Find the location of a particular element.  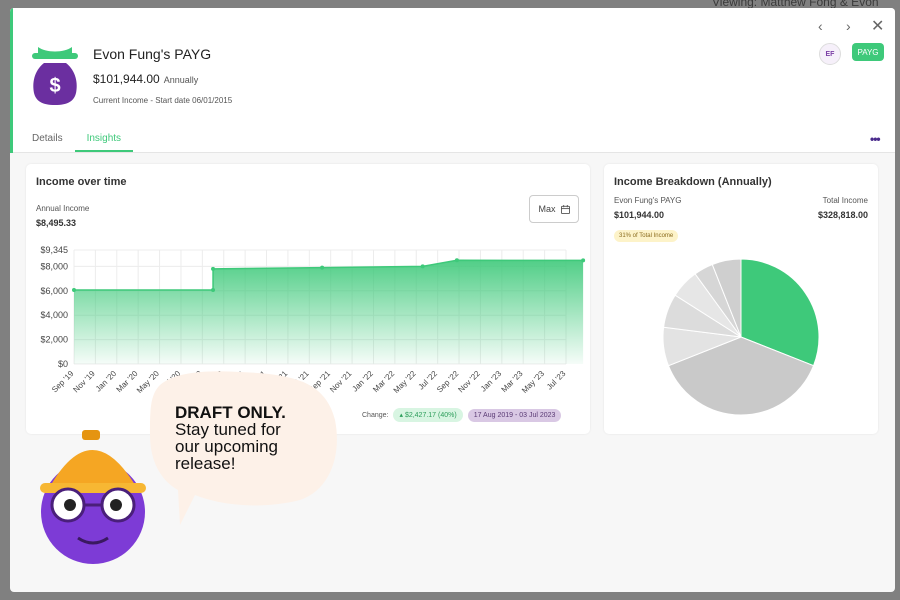

x-tick-label: May '23 is located at coordinates (533, 382).